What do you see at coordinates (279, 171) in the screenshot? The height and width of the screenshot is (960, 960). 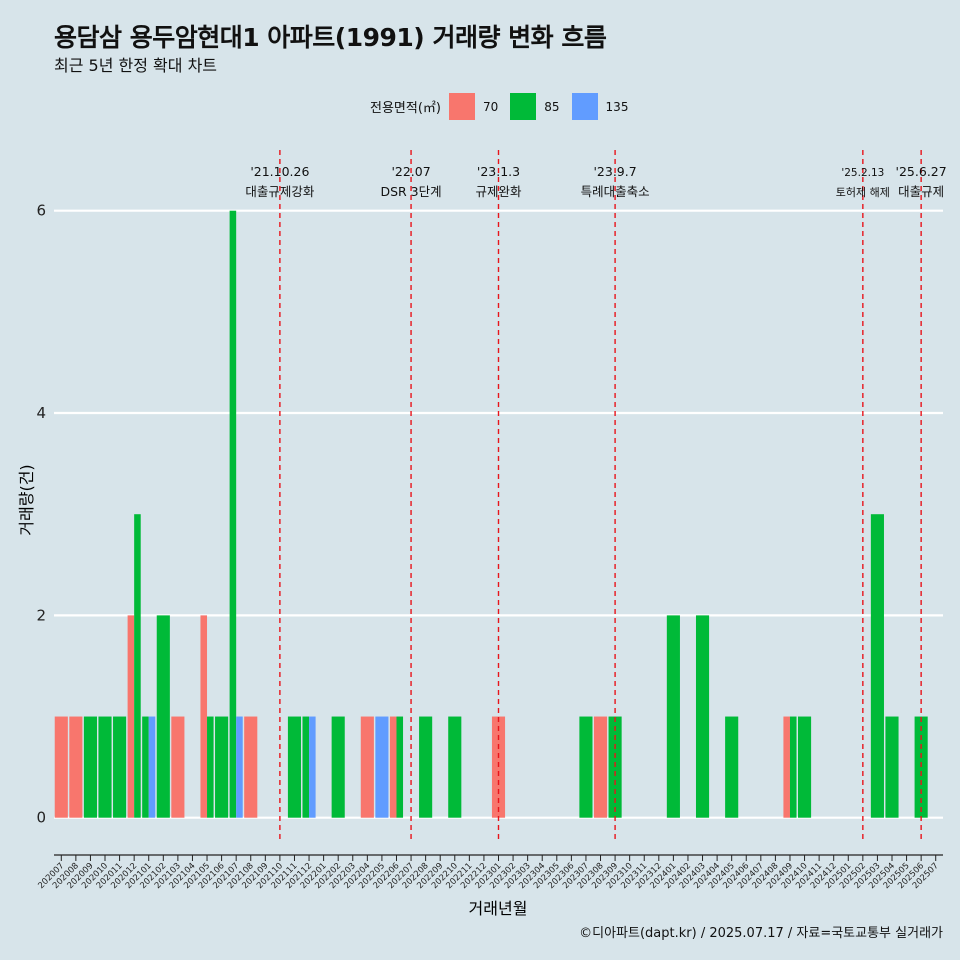 I see `event-date: '21.10.26` at bounding box center [279, 171].